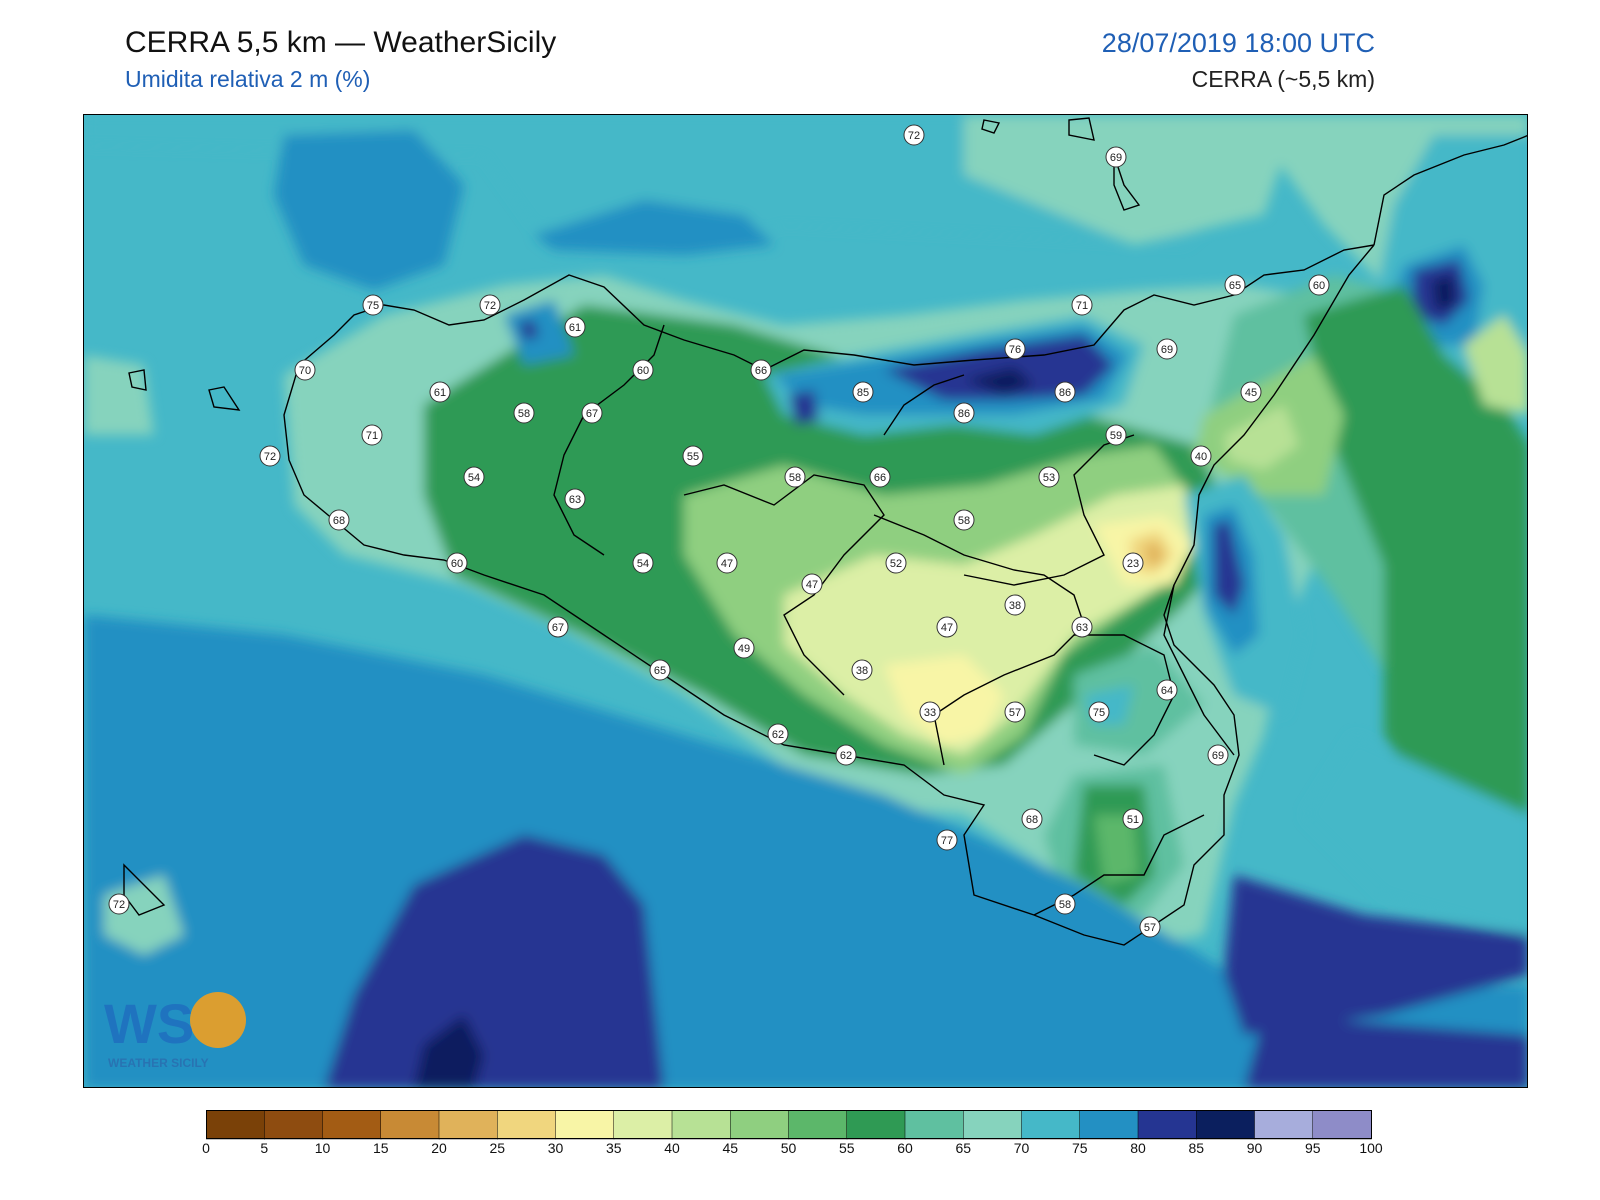  Describe the element at coordinates (341, 42) in the screenshot. I see `map-title: CERRA 5,5 km — WeatherSicily` at that location.